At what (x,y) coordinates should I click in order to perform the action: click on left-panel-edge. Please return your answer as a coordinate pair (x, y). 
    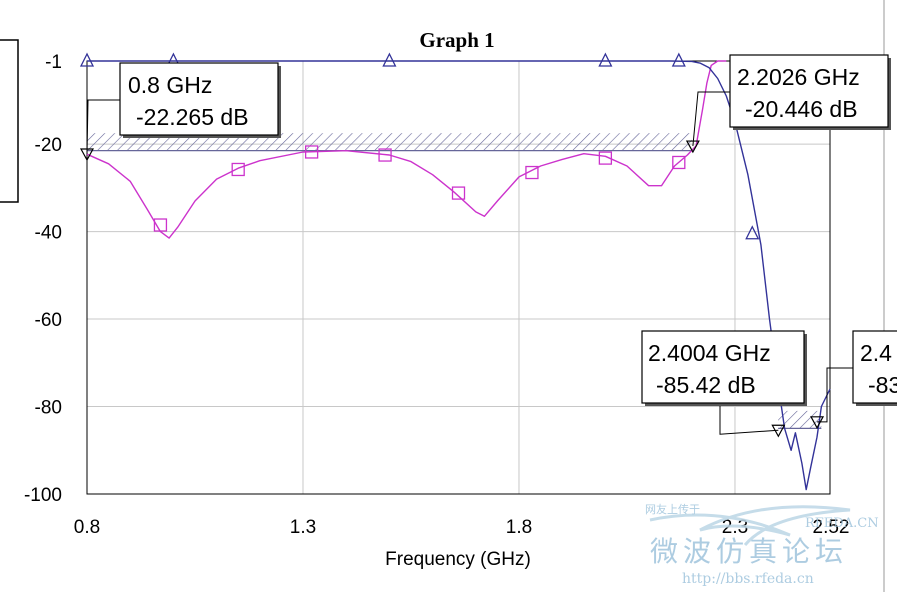
    Looking at the image, I should click on (9, 121).